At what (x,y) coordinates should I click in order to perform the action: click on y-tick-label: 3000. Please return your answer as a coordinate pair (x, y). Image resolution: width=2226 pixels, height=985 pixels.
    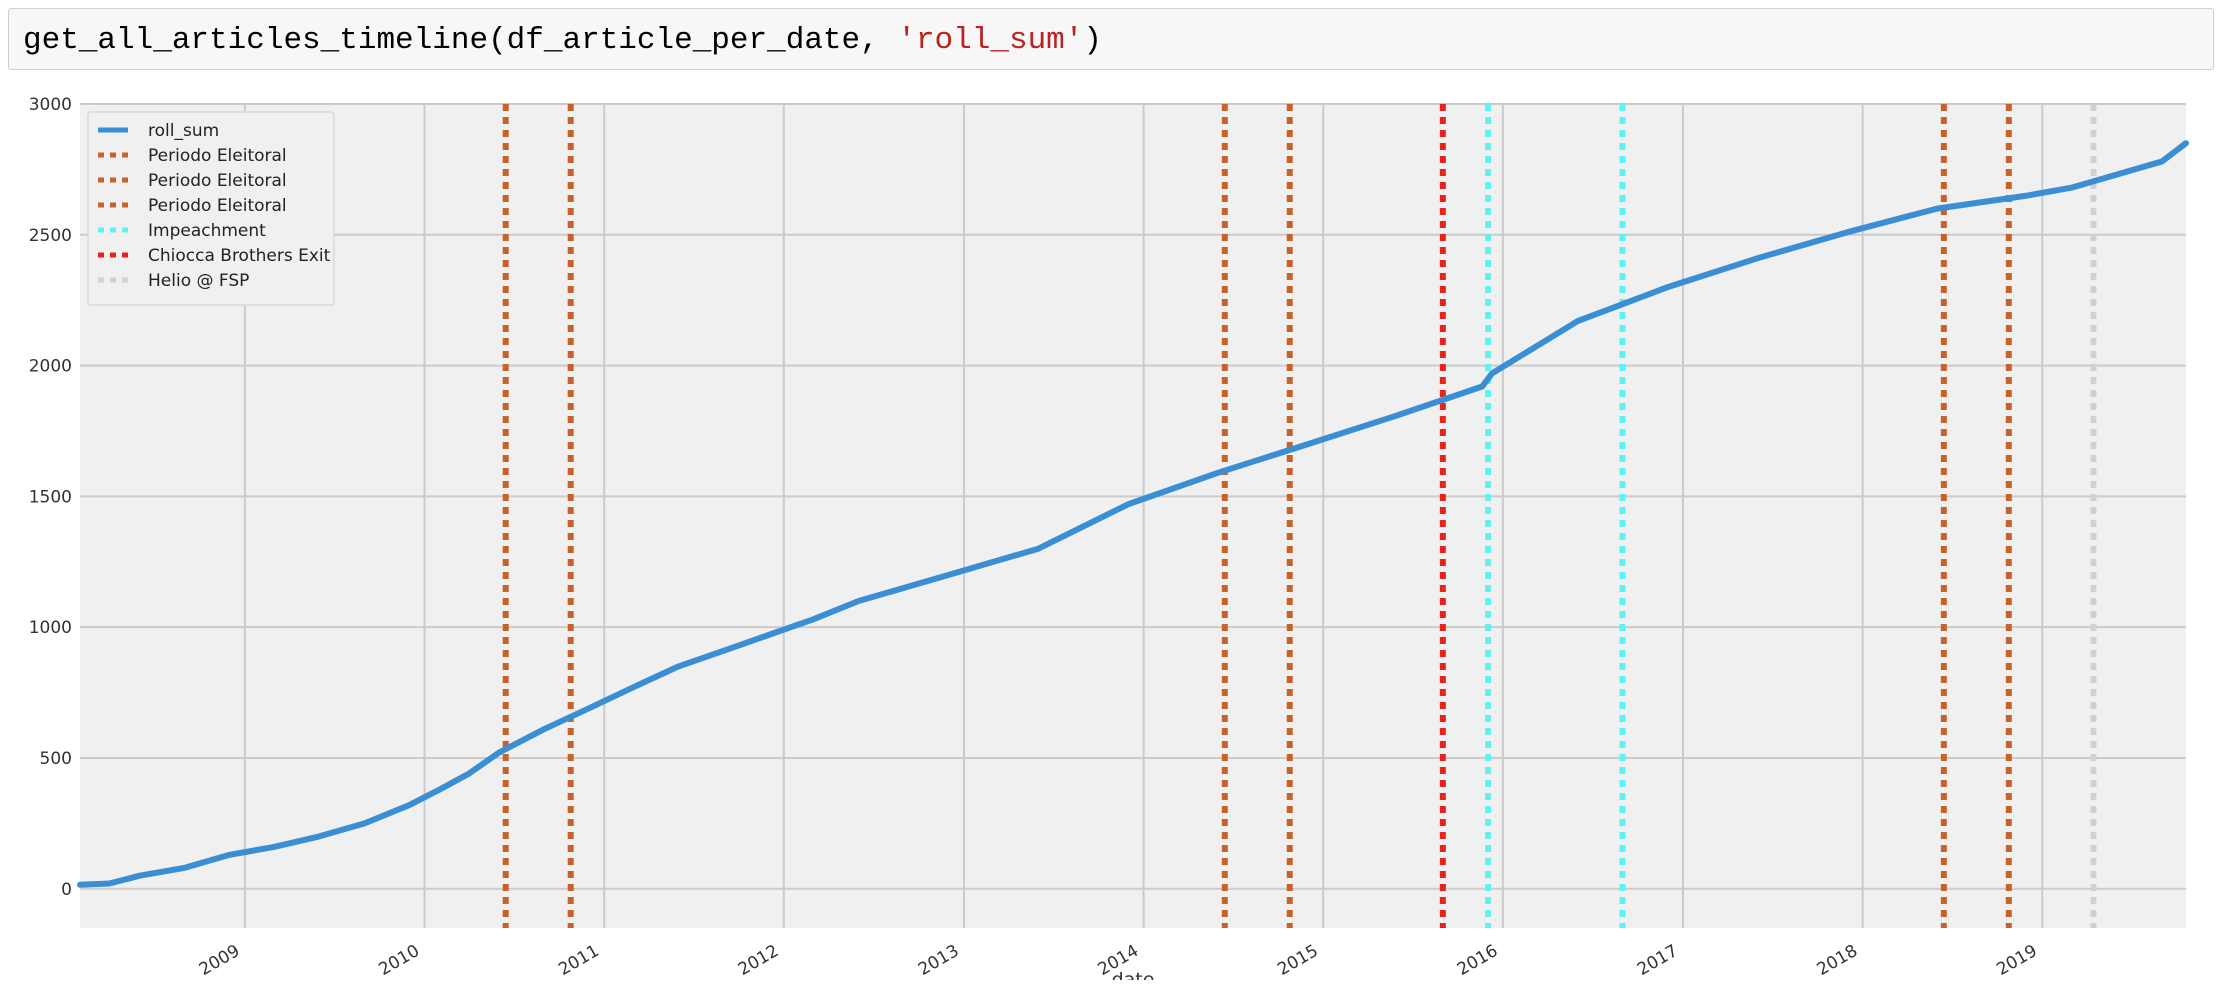
    Looking at the image, I should click on (50, 105).